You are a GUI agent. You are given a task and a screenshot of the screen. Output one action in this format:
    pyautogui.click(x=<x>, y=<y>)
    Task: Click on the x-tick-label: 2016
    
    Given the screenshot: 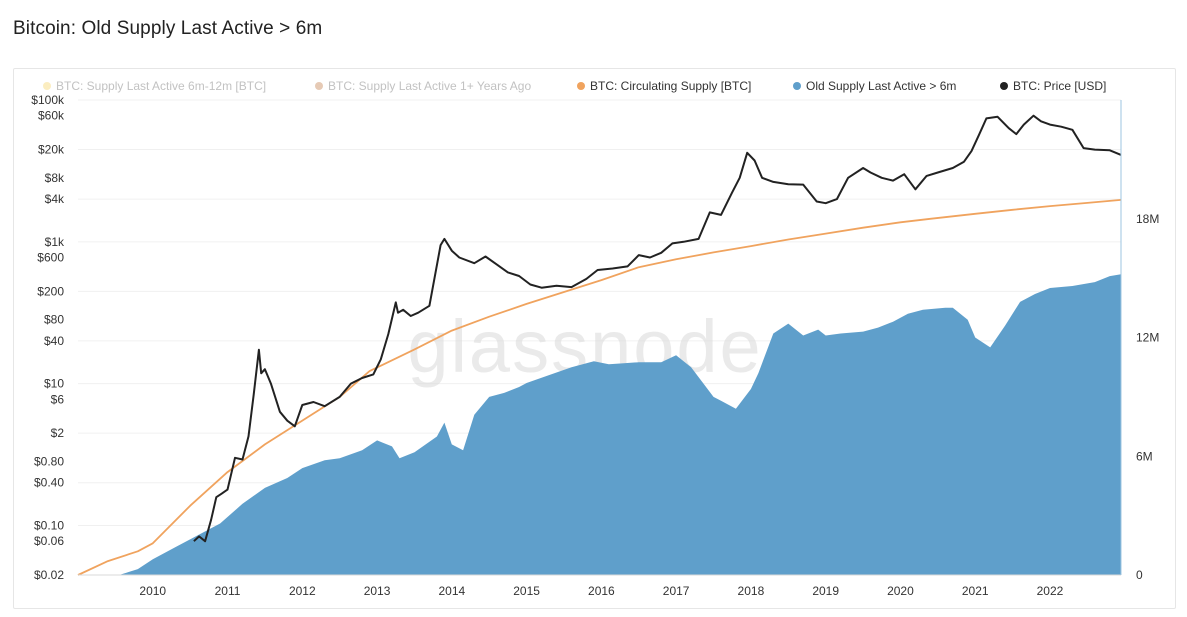 What is the action you would take?
    pyautogui.click(x=601, y=591)
    